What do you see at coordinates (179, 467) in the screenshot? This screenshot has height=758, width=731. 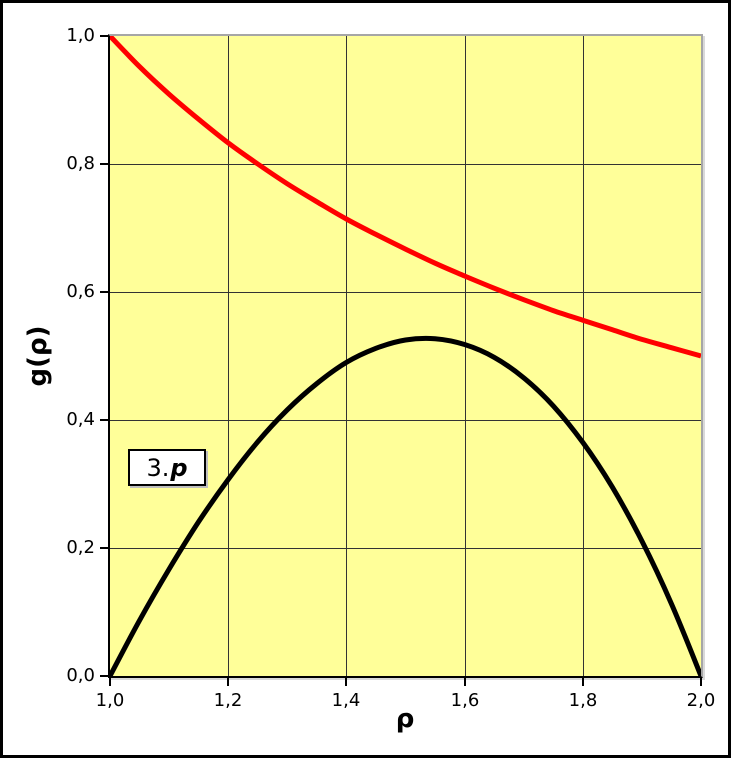 I see `annotation-symbol: p` at bounding box center [179, 467].